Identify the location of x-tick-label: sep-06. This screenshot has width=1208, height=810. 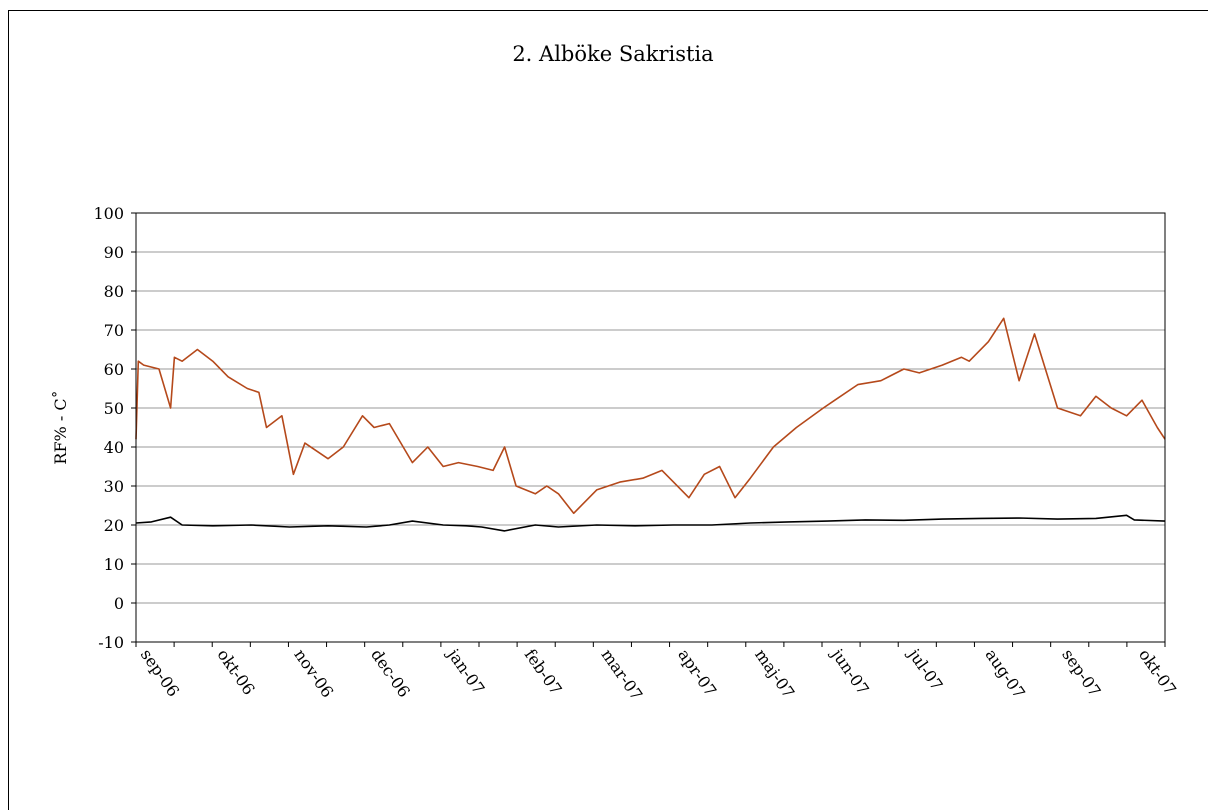
(160, 672).